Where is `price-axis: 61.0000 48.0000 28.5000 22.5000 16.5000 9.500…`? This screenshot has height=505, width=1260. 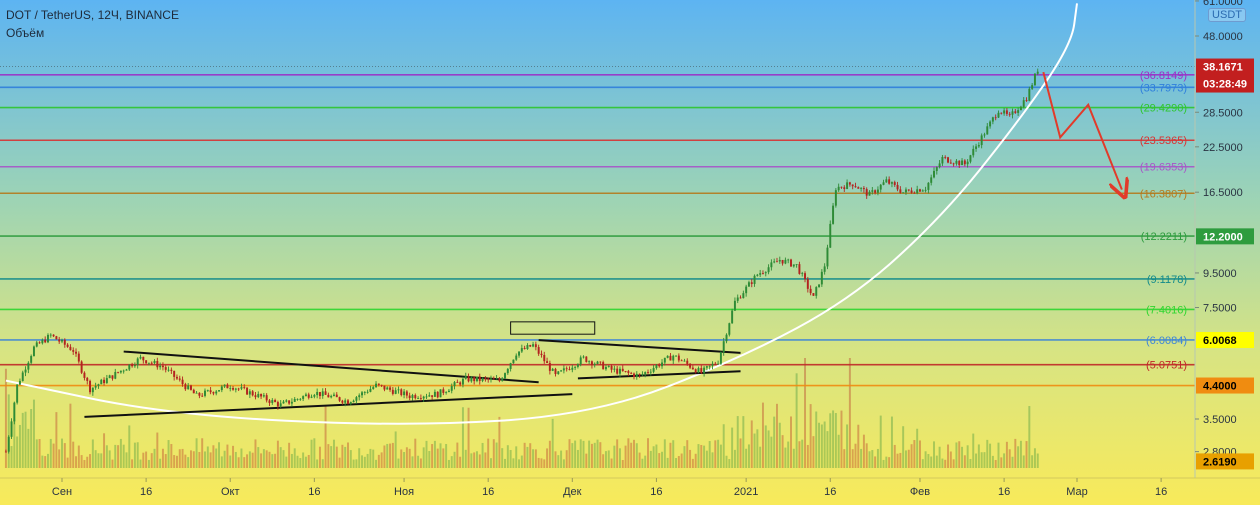
price-axis: 61.0000 48.0000 28.5000 22.5000 16.5000 9.500… is located at coordinates (1219, 229).